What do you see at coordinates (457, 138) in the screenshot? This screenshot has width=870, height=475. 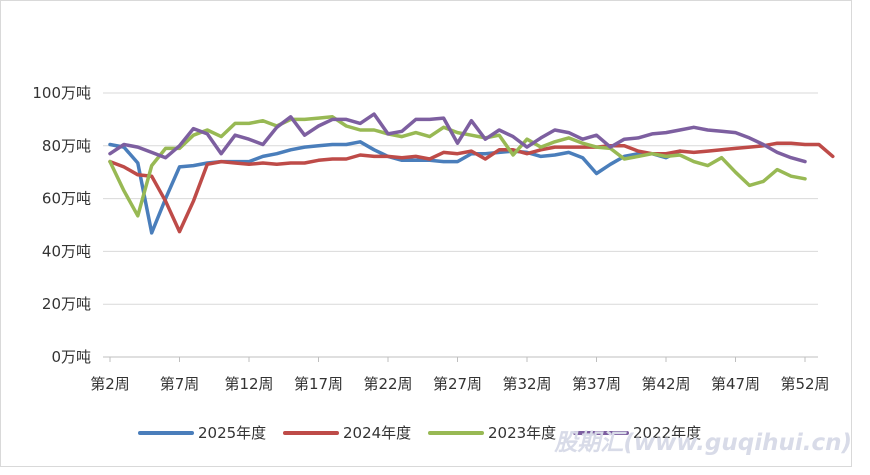 I see `series-line-2022年度` at bounding box center [457, 138].